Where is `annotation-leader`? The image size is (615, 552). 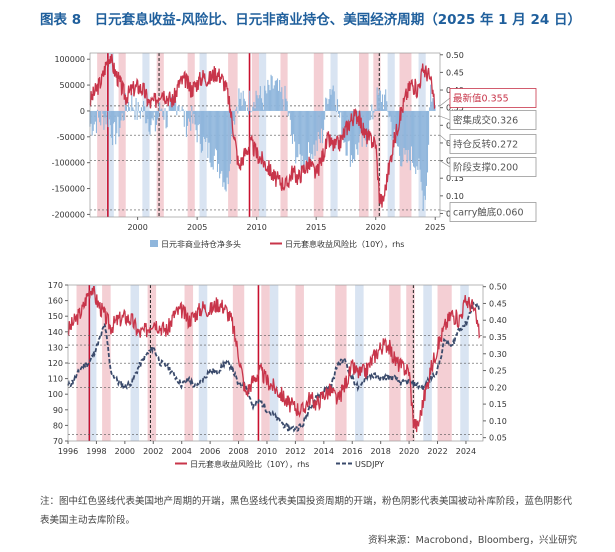
annotation-leader is located at coordinates (445, 118).